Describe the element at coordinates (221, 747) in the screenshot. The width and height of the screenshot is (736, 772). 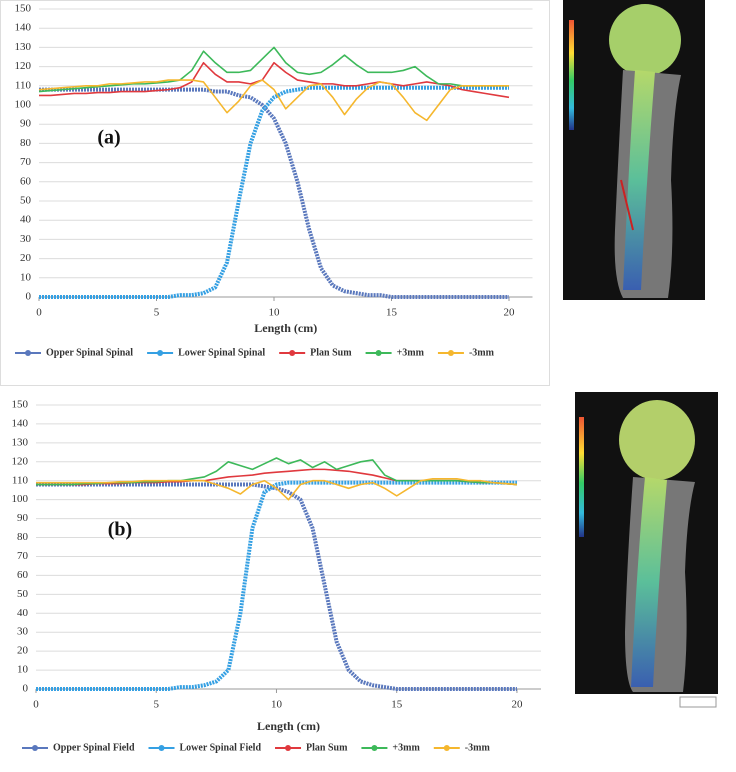
I see `legend-label: Lower Spinal Field` at that location.